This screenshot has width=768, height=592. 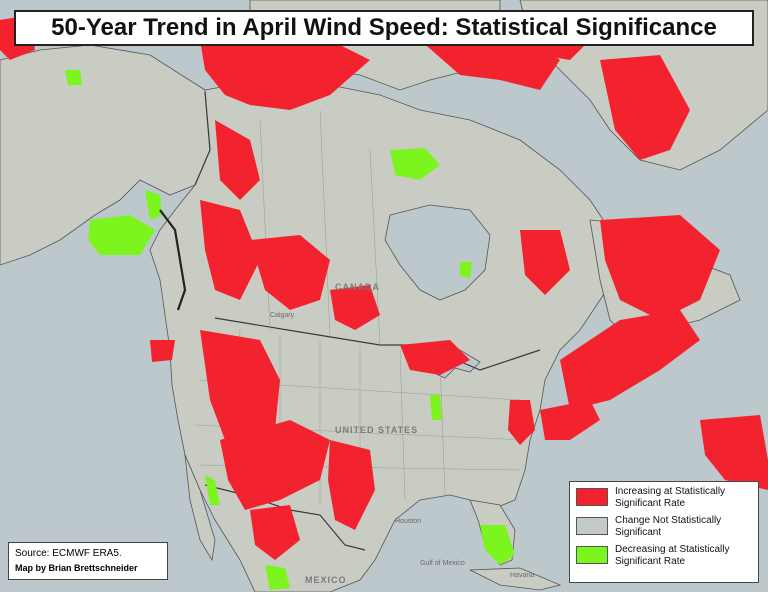 What do you see at coordinates (173, 260) in the screenshot?
I see `bc-coastline` at bounding box center [173, 260].